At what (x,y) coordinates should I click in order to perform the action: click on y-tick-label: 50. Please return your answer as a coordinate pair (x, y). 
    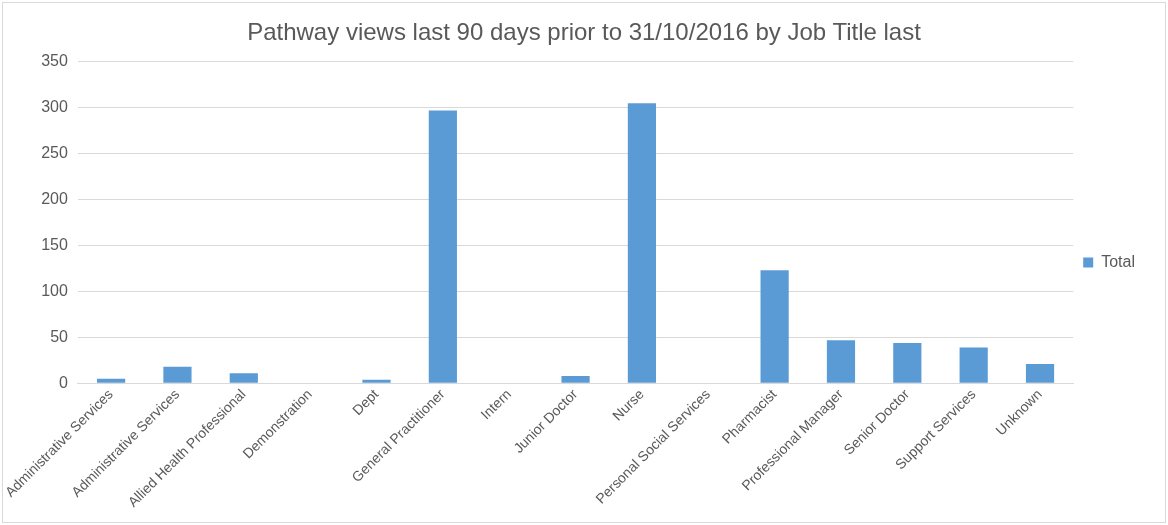
    Looking at the image, I should click on (59, 336).